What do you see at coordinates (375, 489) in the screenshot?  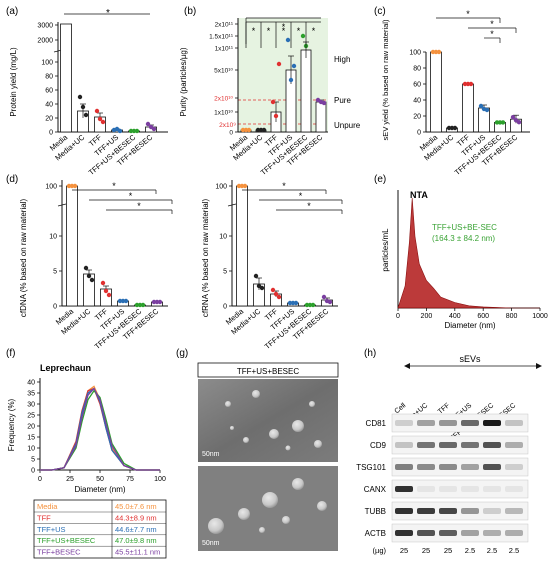 I see `marker-label: CANX` at bounding box center [375, 489].